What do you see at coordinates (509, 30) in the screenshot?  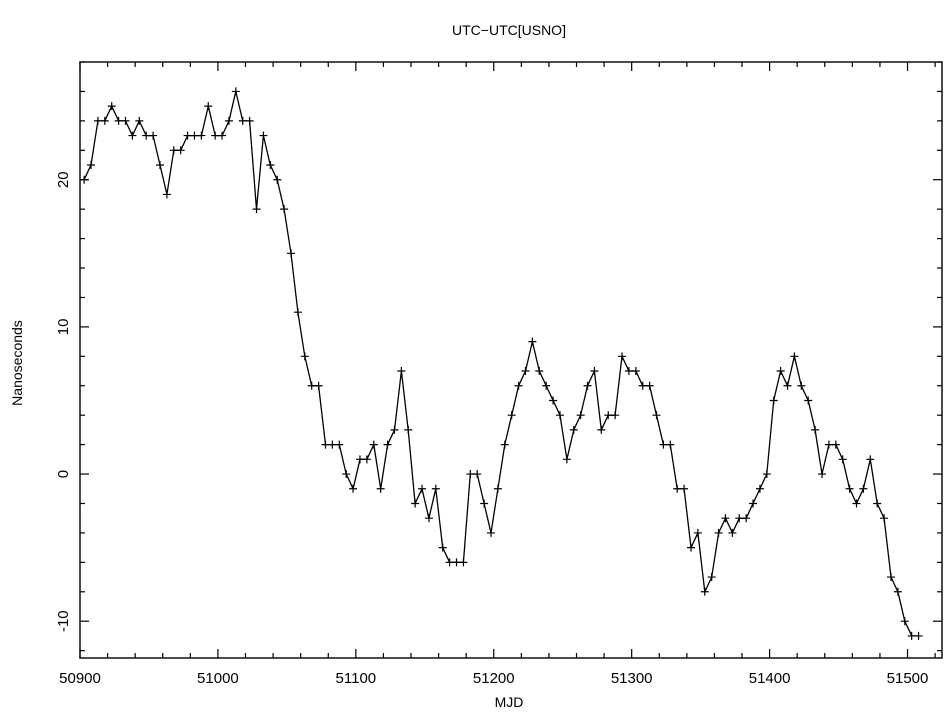 I see `chart-title: UTC−UTC[USNO]` at bounding box center [509, 30].